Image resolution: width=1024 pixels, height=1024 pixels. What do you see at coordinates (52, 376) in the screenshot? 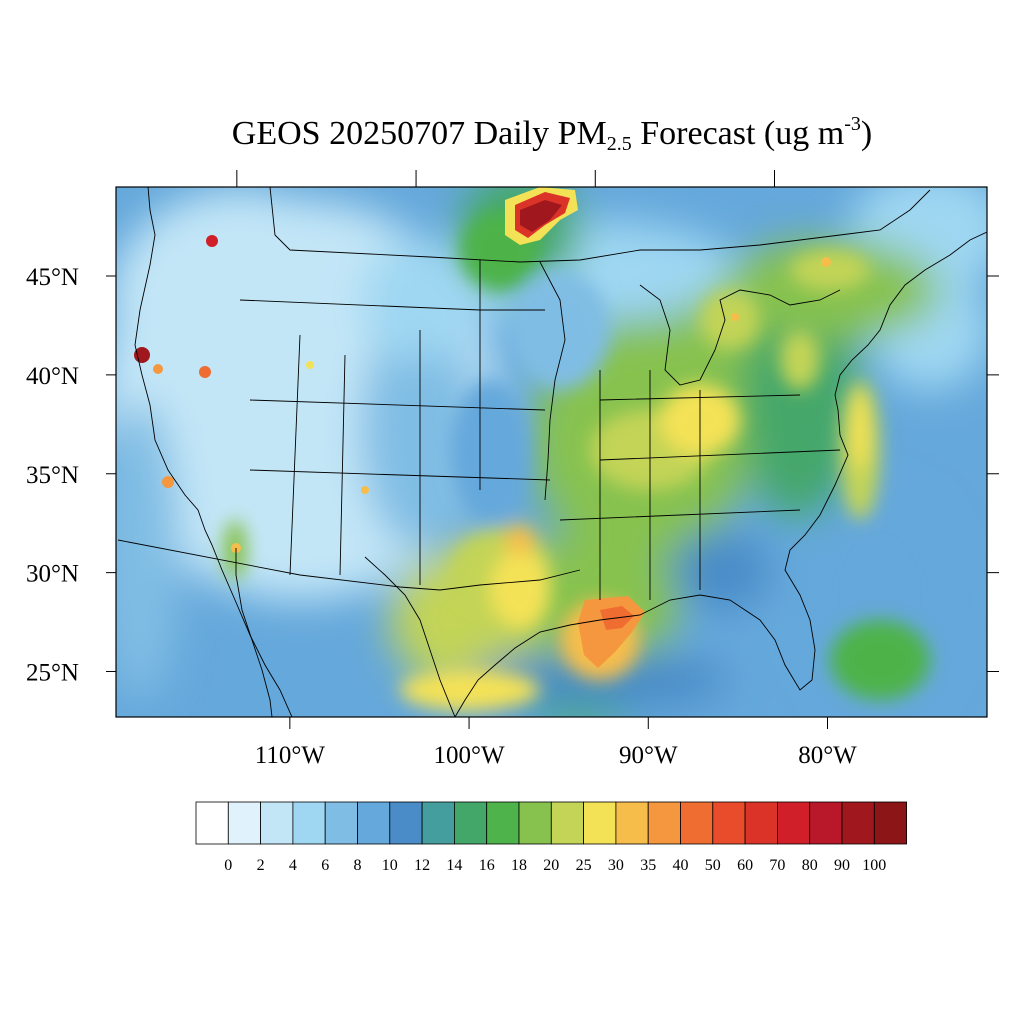
I see `lat-tick-label: 40°N` at bounding box center [52, 376].